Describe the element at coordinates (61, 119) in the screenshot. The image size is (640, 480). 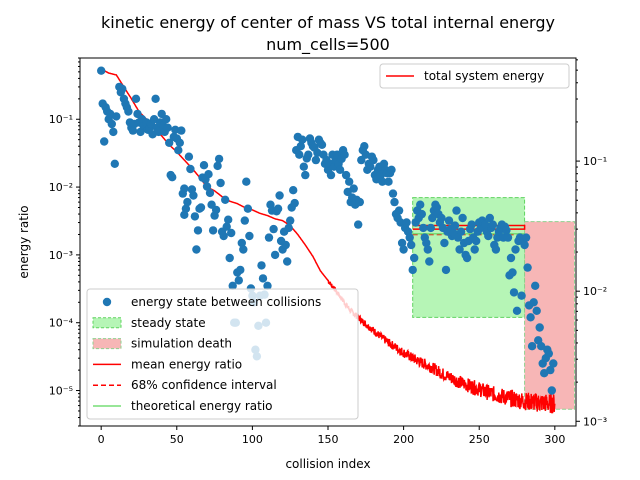
I see `y-tick-label: 10⁻¹` at that location.